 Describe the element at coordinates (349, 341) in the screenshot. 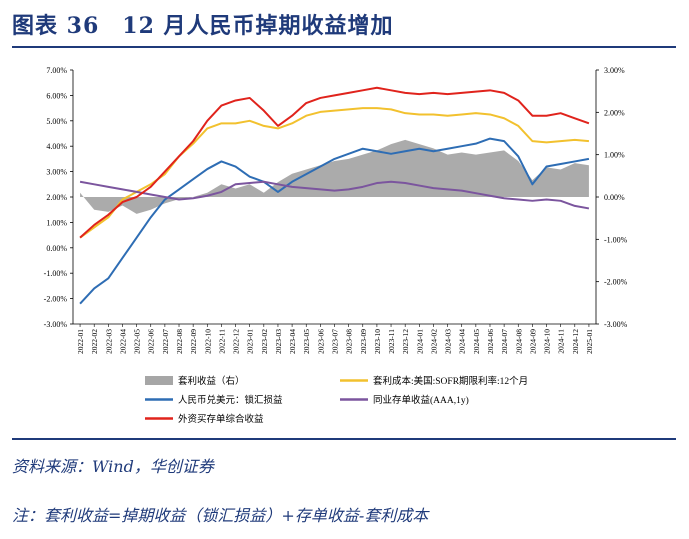

I see `x-tick-label: 2023-08` at that location.